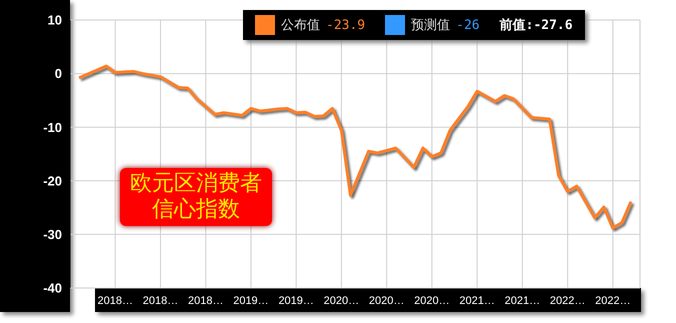  Describe the element at coordinates (58, 74) in the screenshot. I see `y-tick-label: 0` at that location.